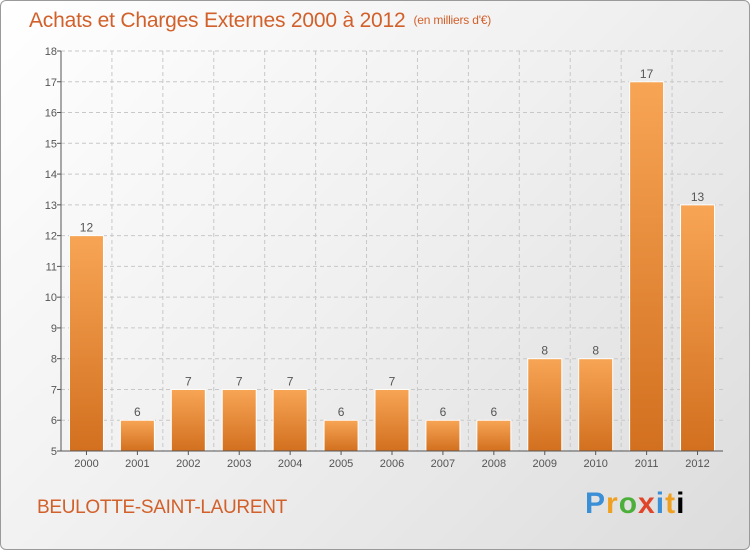 This screenshot has width=750, height=550. Describe the element at coordinates (54, 390) in the screenshot. I see `y-tick-label: 7` at that location.